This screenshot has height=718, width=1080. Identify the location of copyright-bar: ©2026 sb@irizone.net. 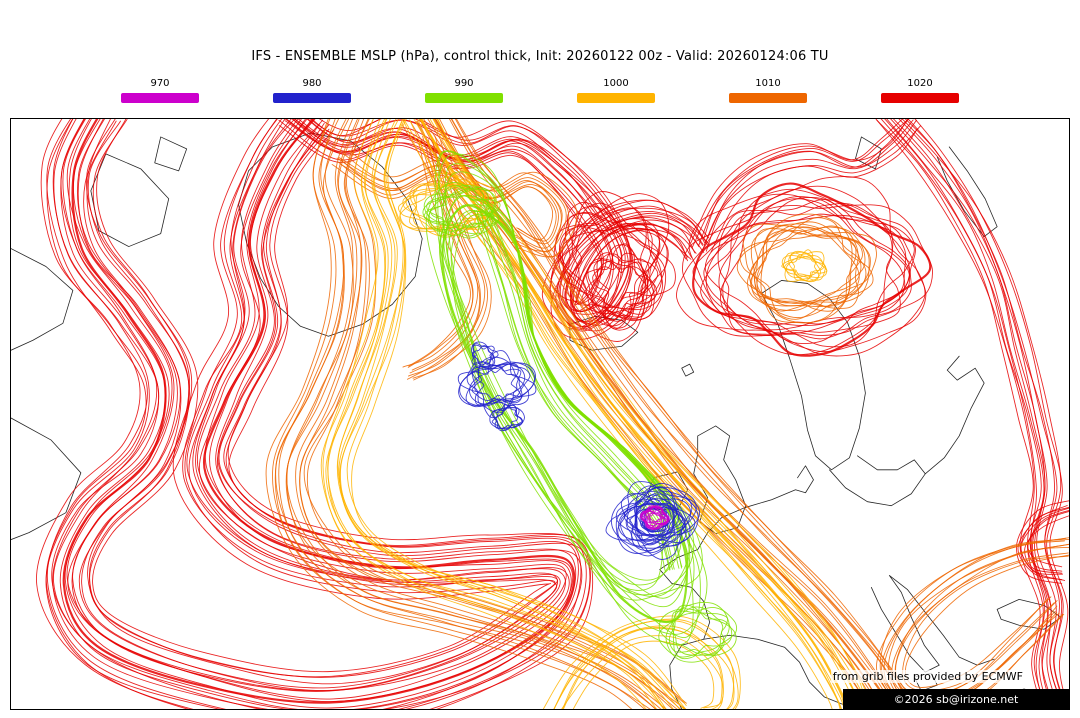
(956, 699).